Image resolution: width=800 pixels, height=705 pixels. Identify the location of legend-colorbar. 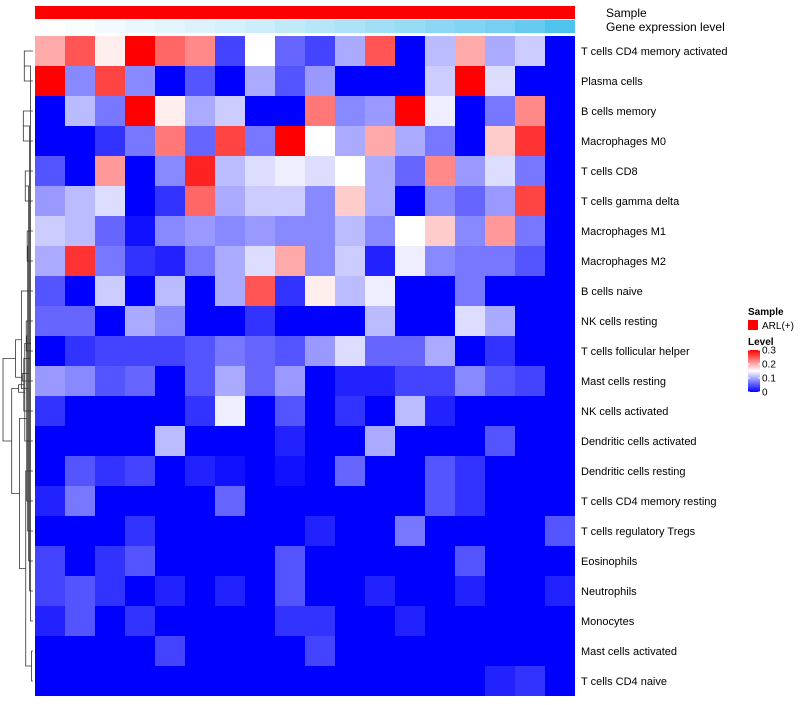
(754, 371).